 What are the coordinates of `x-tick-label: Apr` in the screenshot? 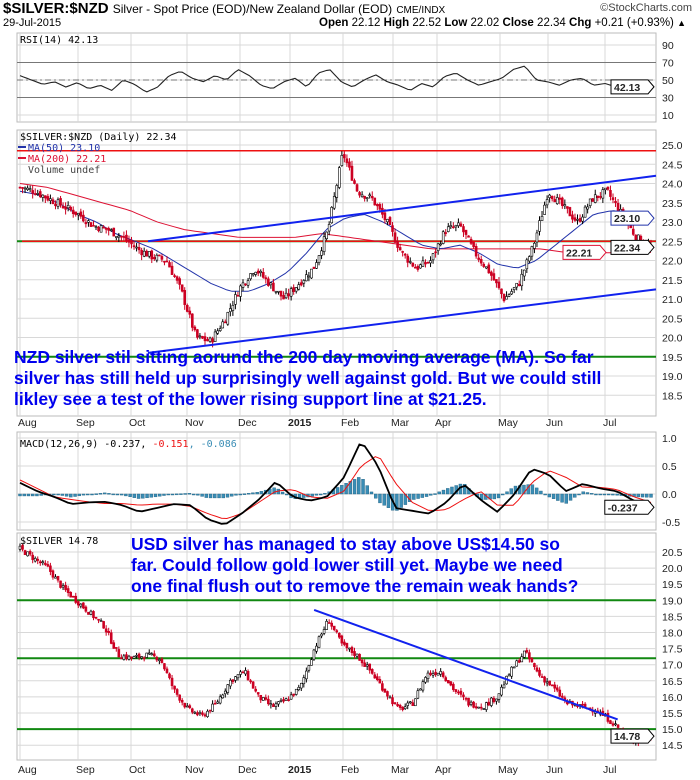 It's located at (443, 423).